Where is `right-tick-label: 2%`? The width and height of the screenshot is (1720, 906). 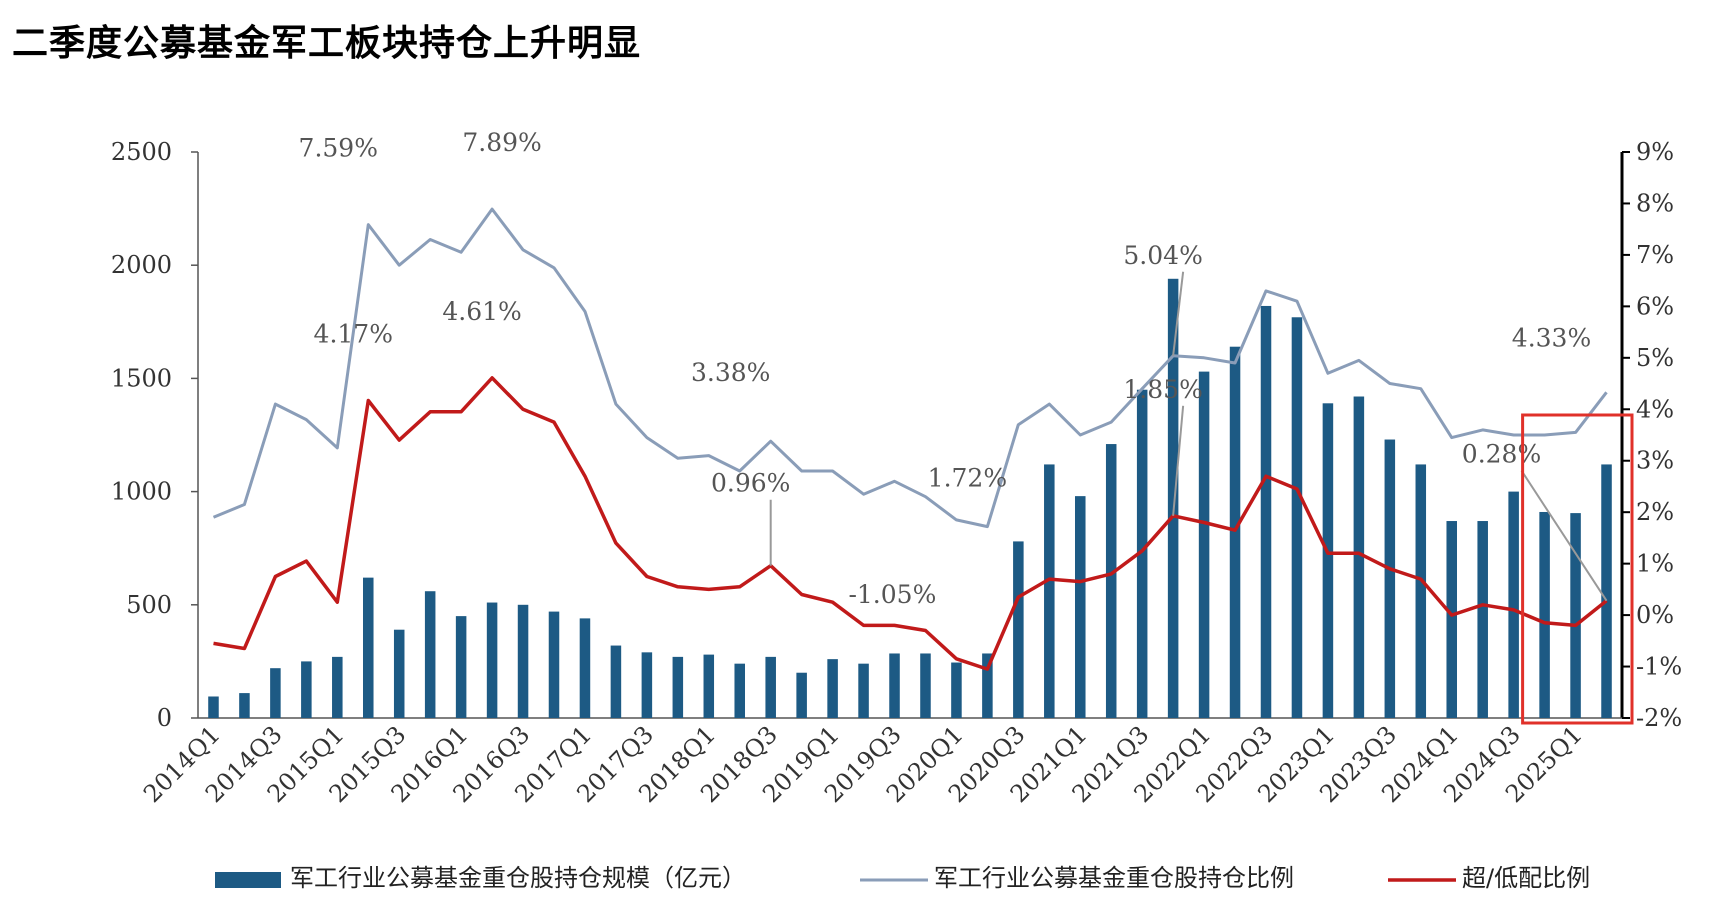 right-tick-label: 2% is located at coordinates (1655, 512).